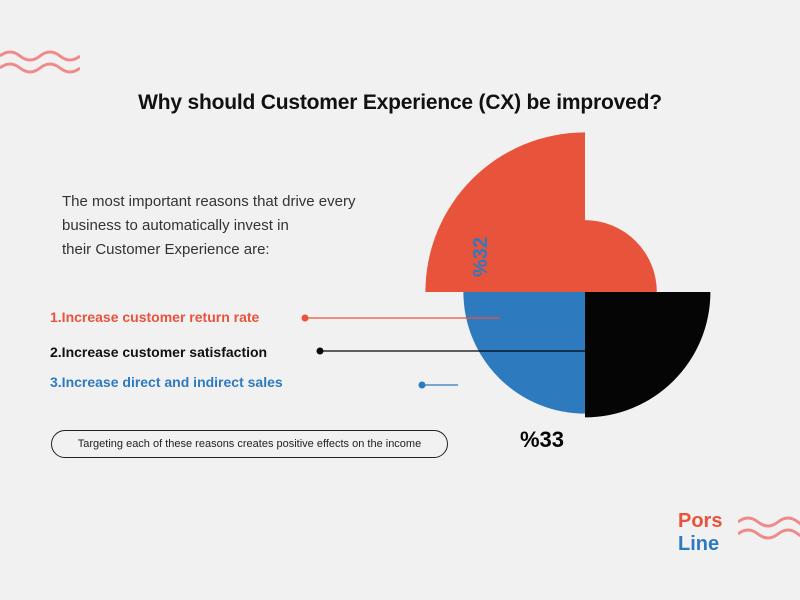 The height and width of the screenshot is (600, 800). Describe the element at coordinates (422, 385) in the screenshot. I see `leader-dot-sales` at that location.